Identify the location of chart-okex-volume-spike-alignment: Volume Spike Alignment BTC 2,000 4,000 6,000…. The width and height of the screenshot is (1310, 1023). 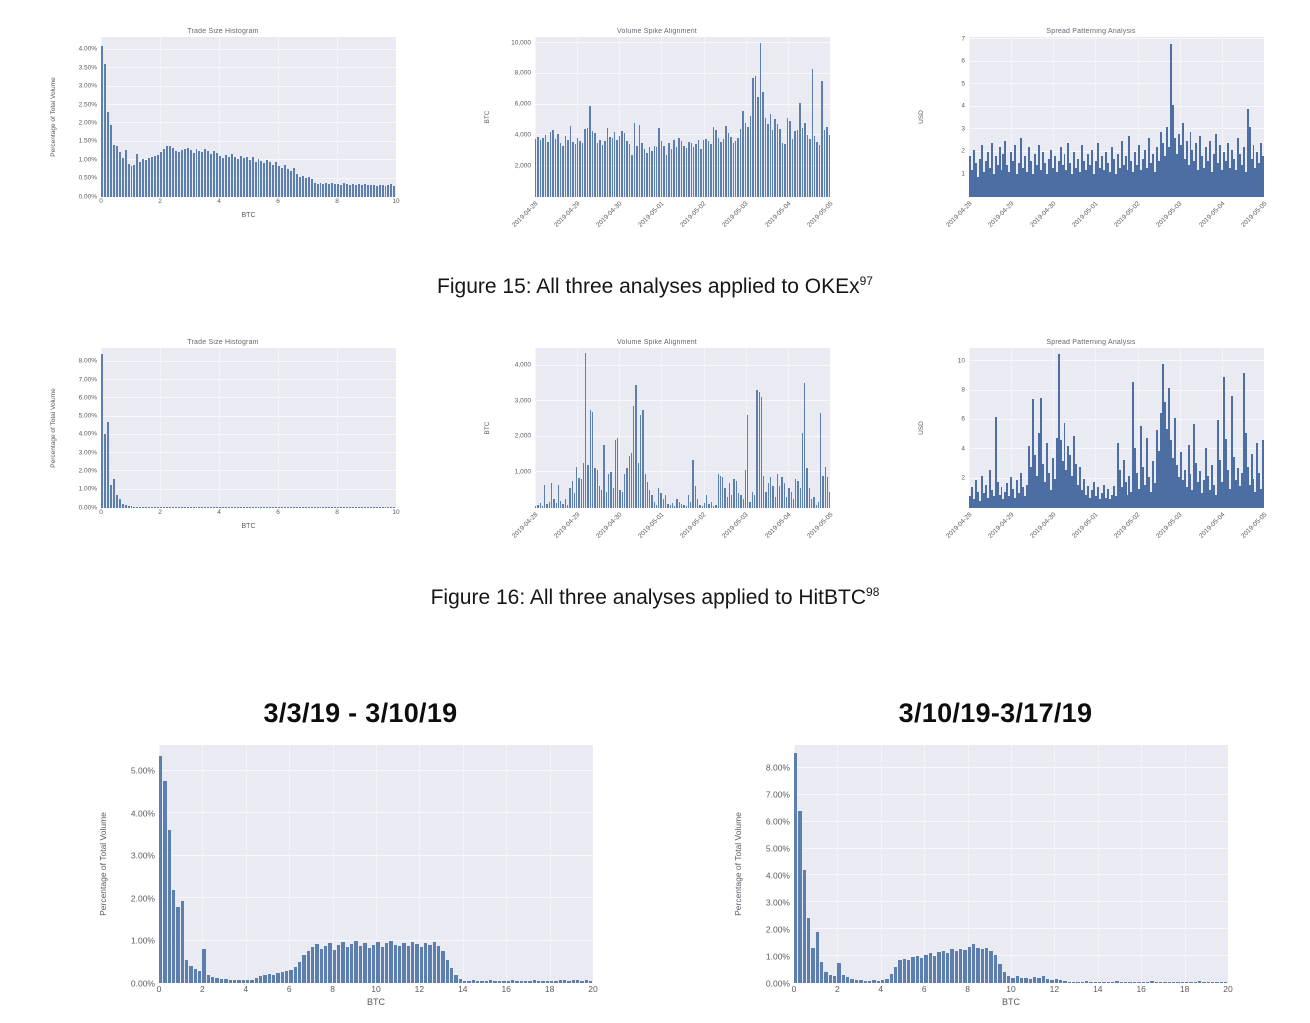
(659, 135).